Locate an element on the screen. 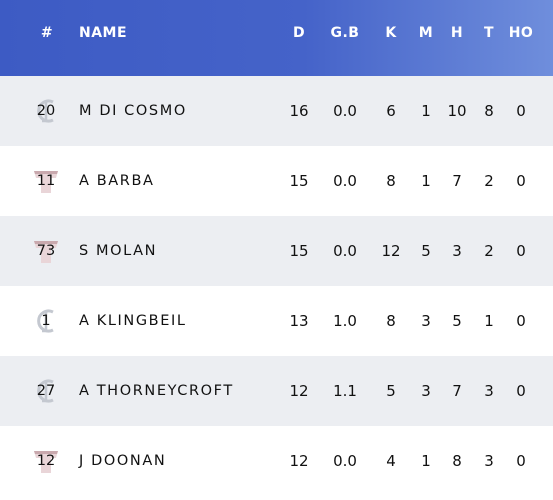 The image size is (553, 500). table-row: 73 S MOLAN 15 0.0 12 5 3 2 0 is located at coordinates (276, 251).